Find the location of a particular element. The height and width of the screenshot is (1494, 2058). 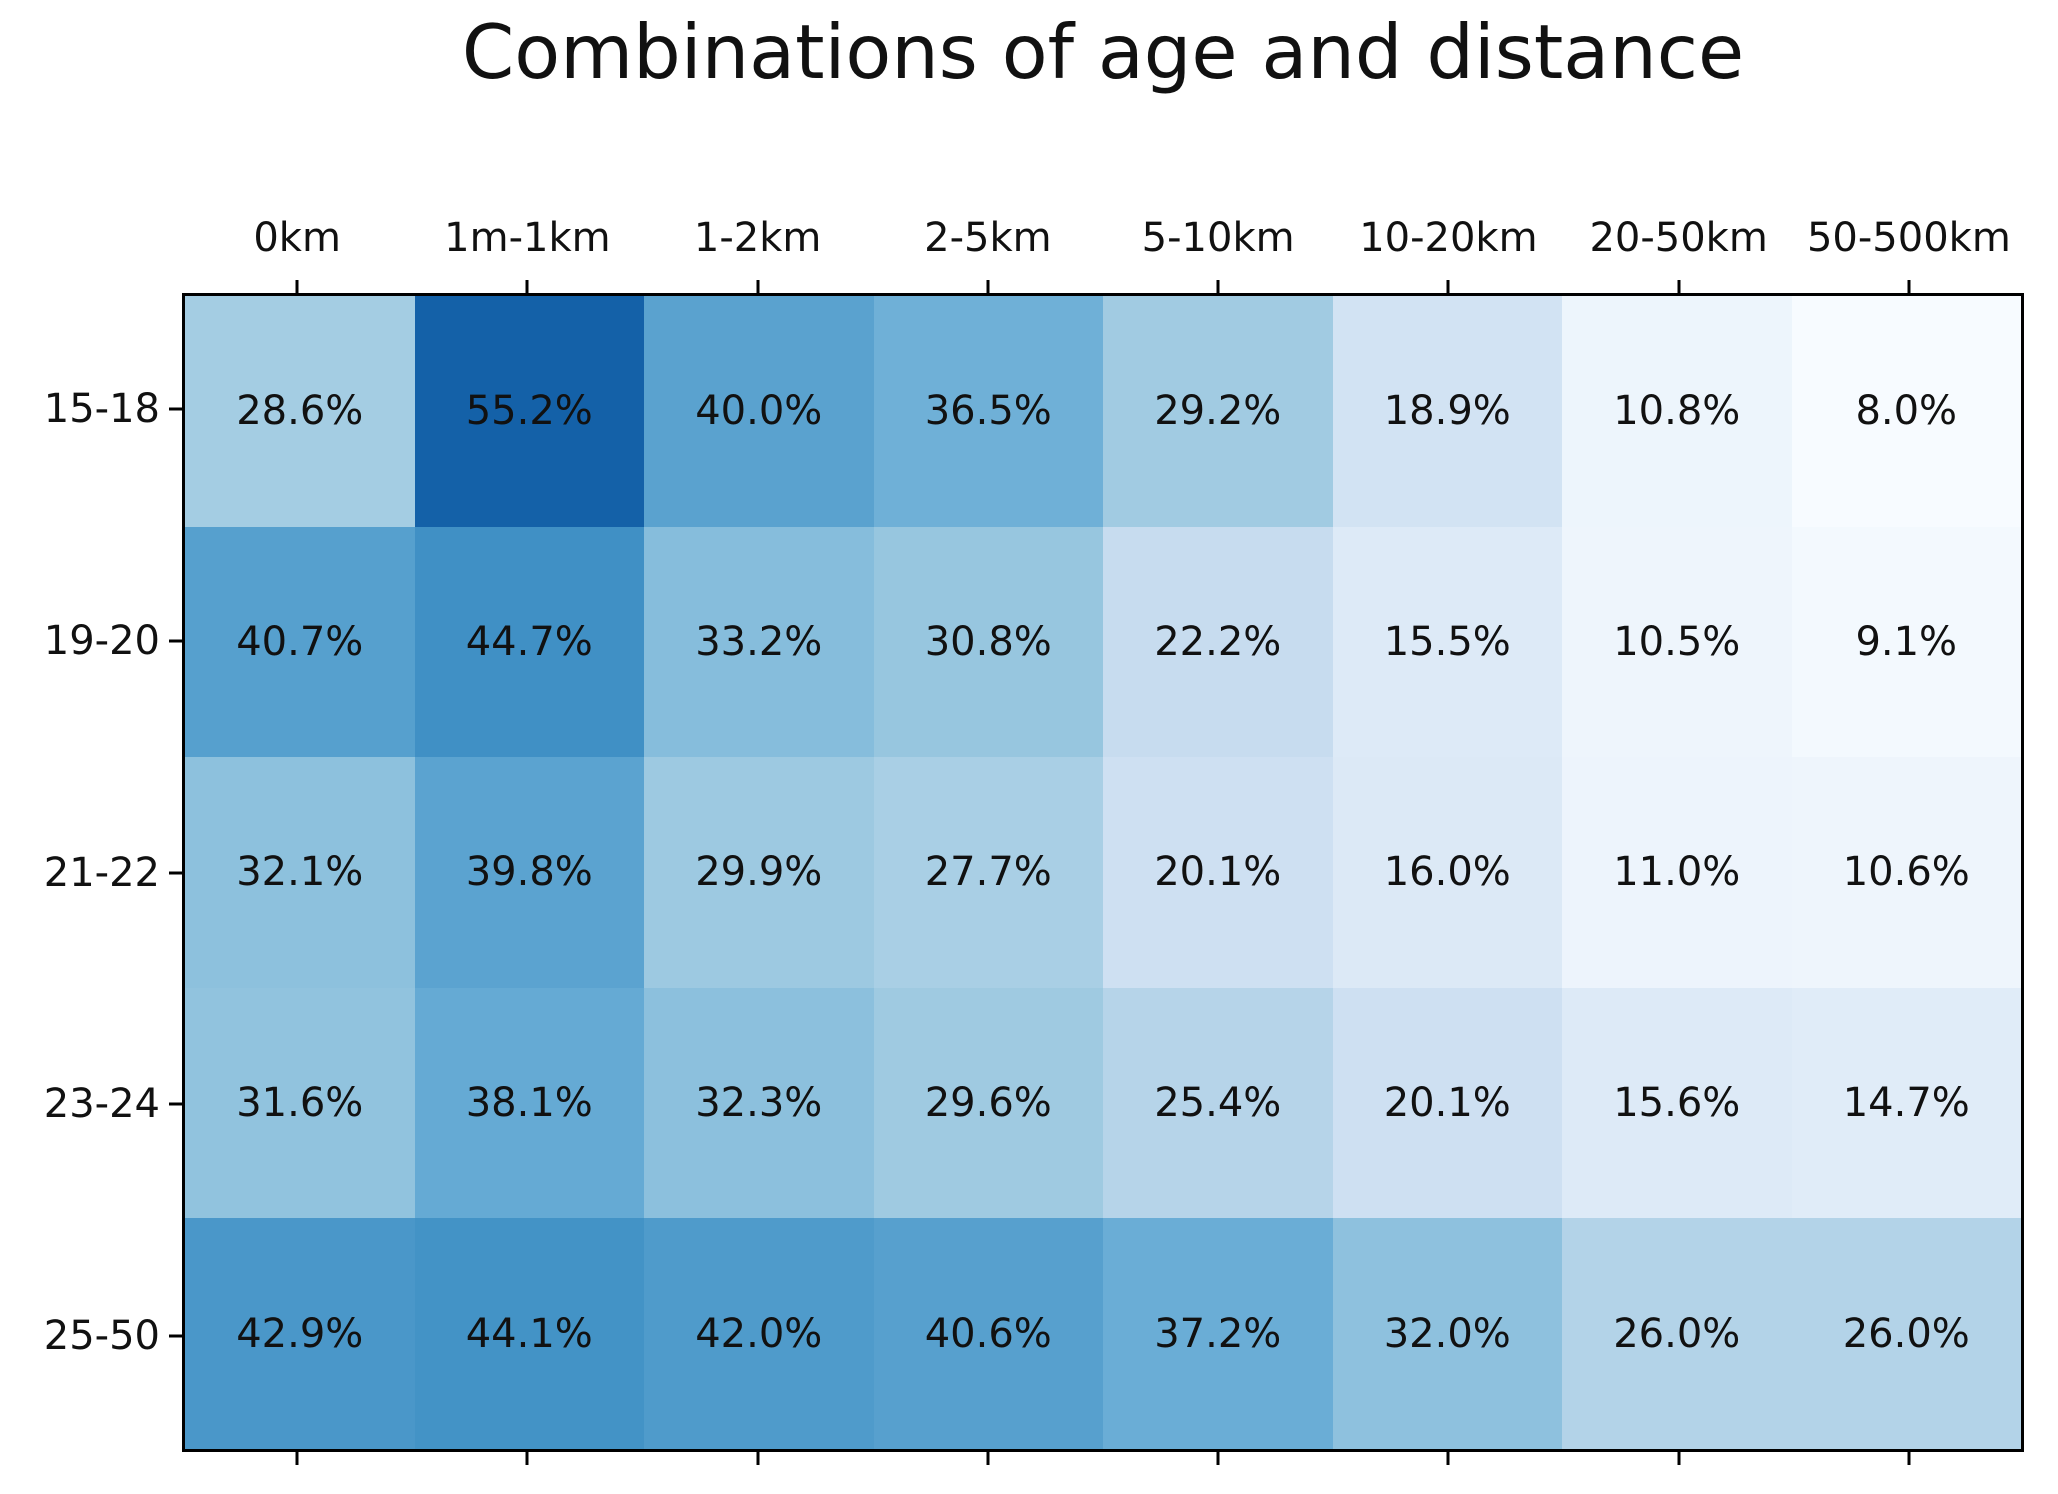

heatmap-cell: 55.2% is located at coordinates (529, 411).